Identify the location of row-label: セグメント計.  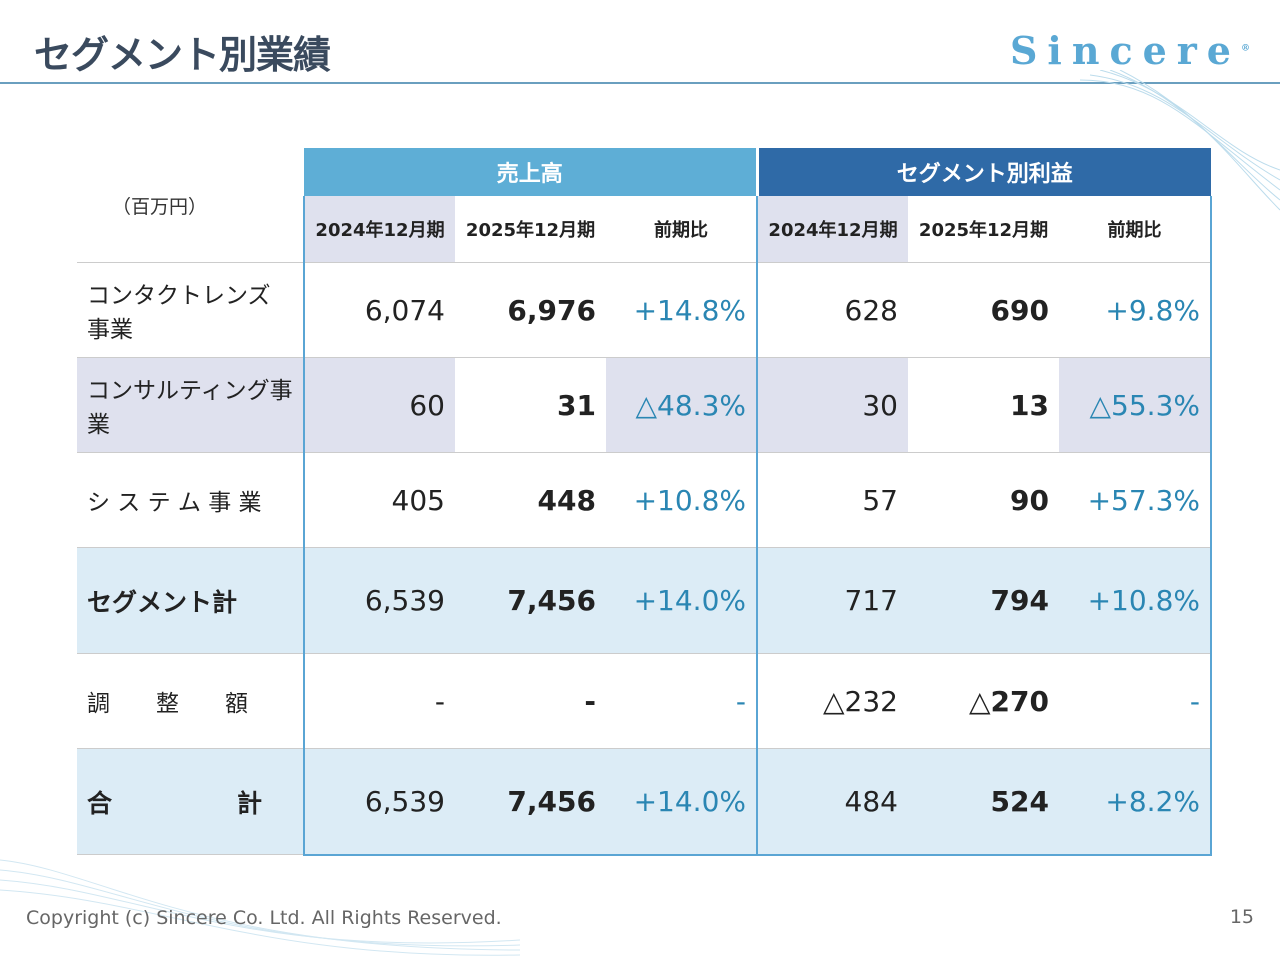
(190, 600).